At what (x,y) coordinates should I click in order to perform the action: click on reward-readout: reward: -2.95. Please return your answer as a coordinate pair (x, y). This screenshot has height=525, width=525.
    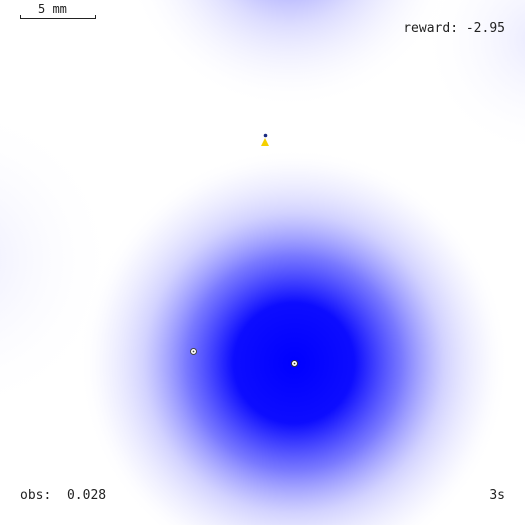
    Looking at the image, I should click on (454, 28).